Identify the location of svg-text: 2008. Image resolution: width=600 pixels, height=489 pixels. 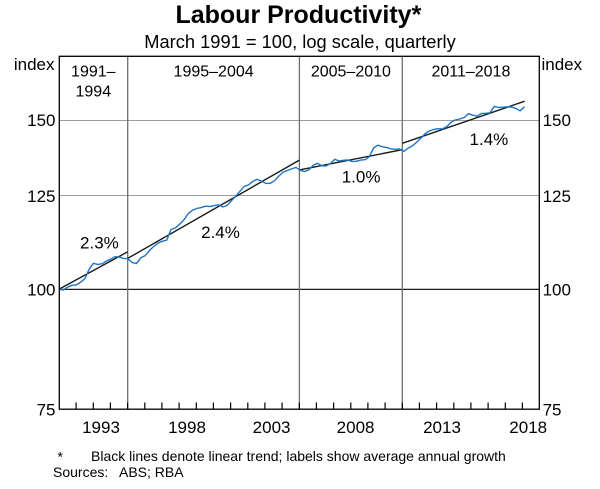
(356, 427).